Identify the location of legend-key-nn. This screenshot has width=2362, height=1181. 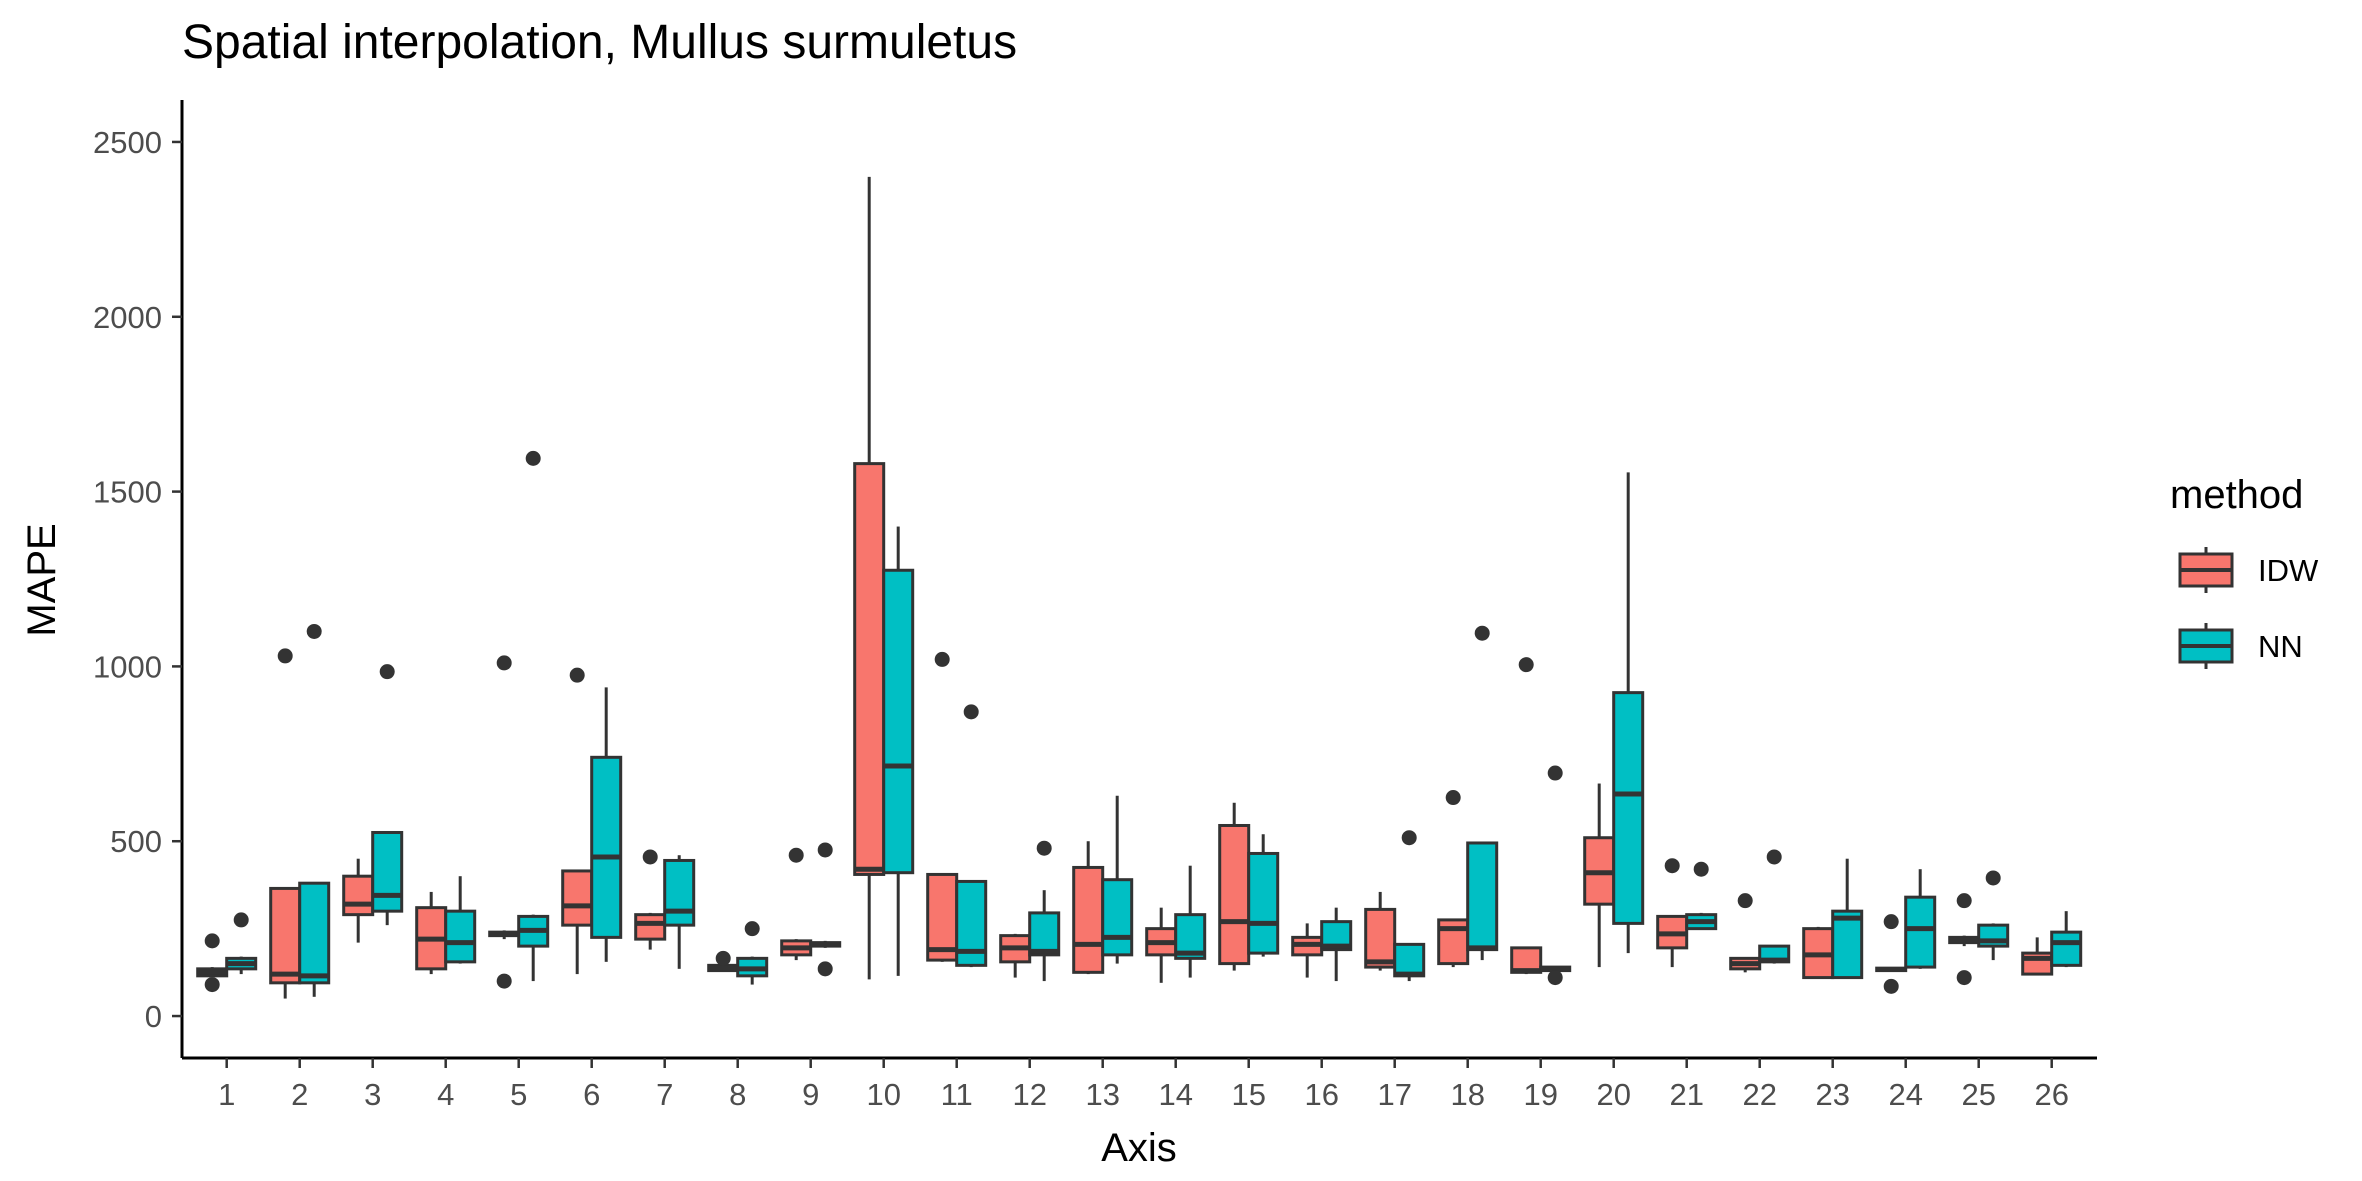
(2206, 646).